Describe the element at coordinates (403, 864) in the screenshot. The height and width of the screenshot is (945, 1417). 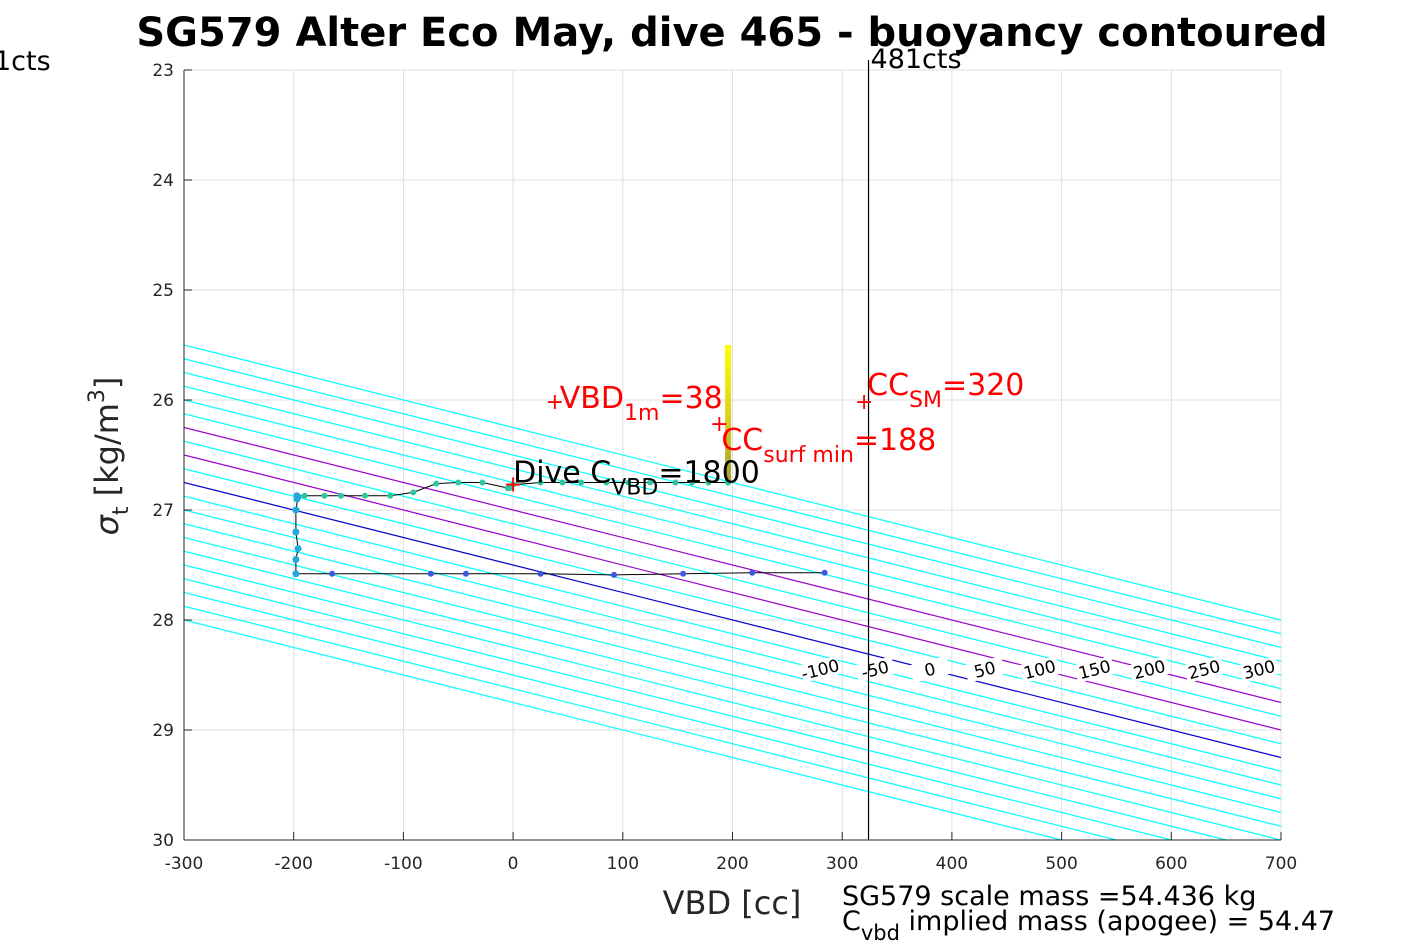
I see `x-tick-label: -100` at that location.